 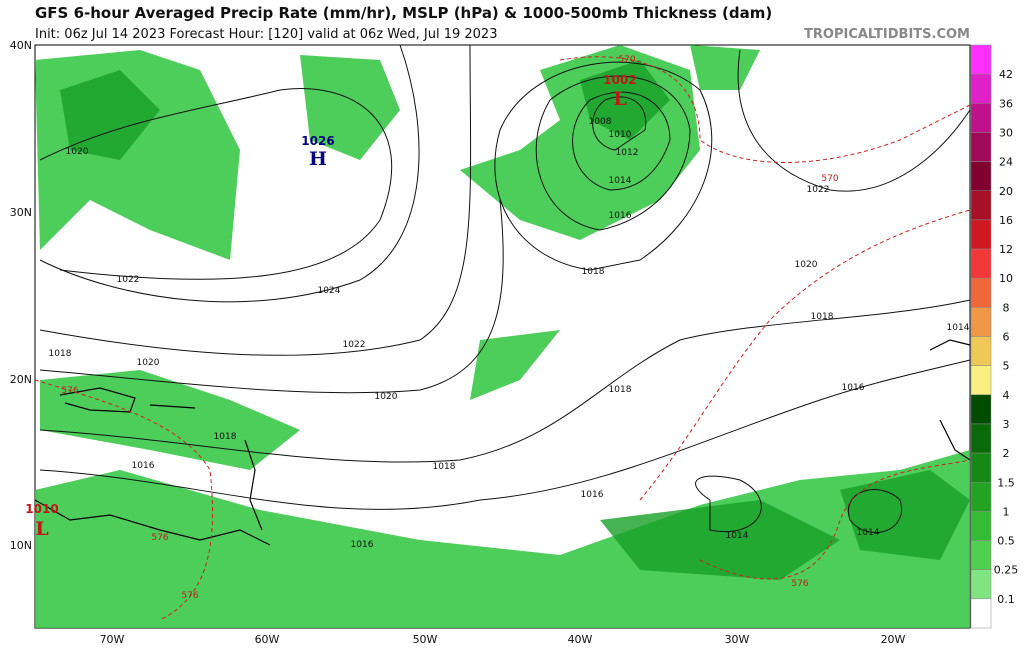 I want to click on center-pressure: 1026, so click(x=317, y=141).